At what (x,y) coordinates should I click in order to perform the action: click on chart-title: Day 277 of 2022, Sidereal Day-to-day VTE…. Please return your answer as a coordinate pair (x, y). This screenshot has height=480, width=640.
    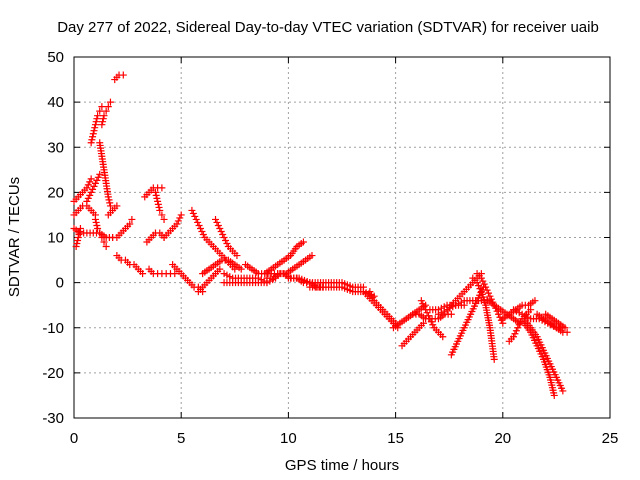
    Looking at the image, I should click on (328, 27).